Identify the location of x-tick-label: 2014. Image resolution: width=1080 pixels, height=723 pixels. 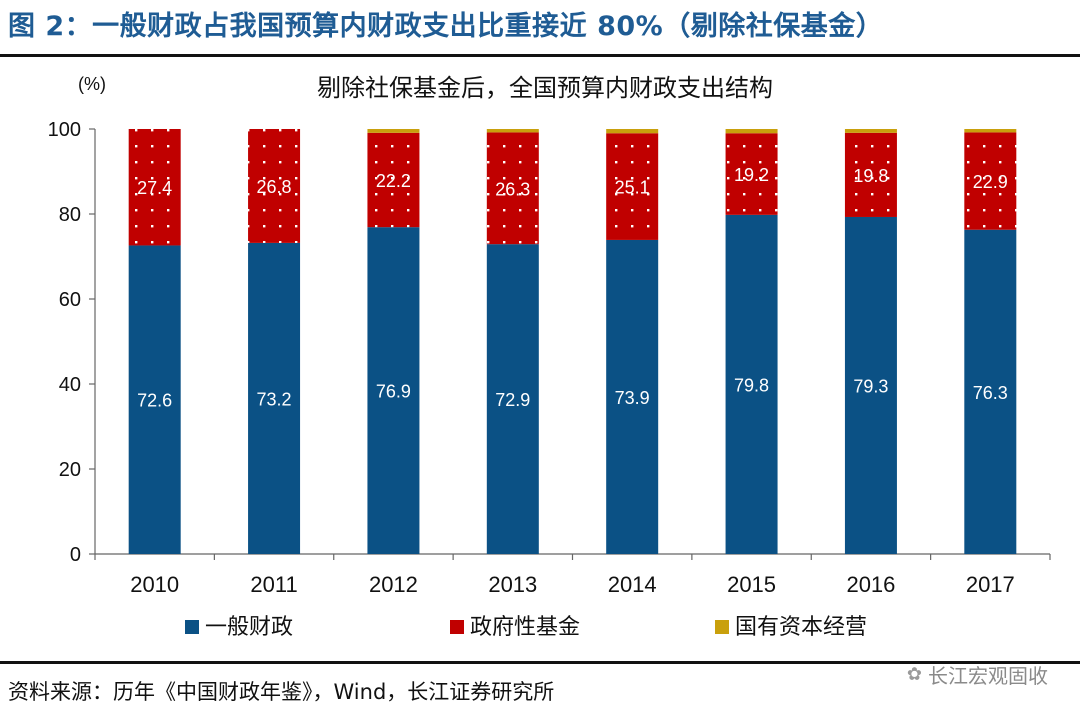
(632, 584).